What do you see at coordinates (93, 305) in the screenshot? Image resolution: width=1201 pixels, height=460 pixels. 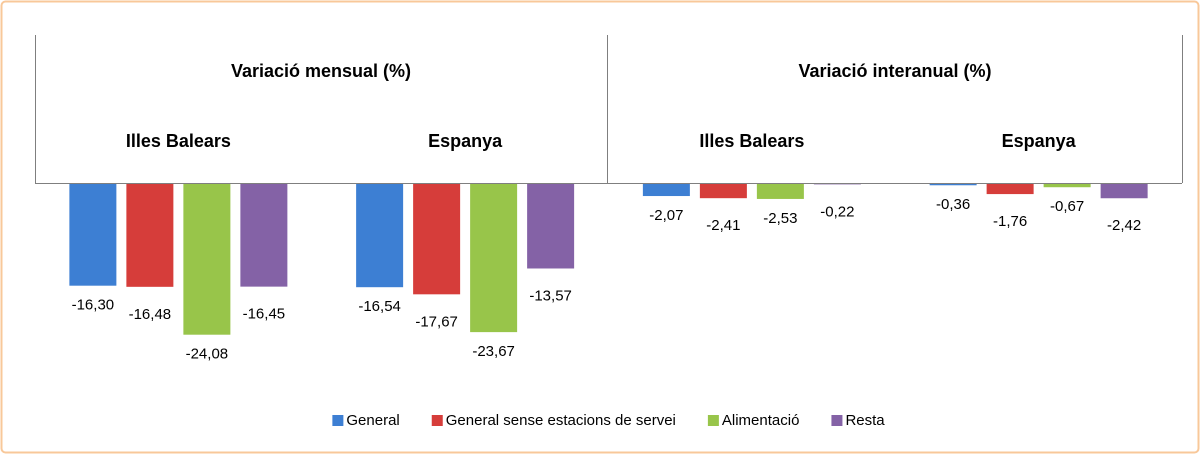 I see `value-label: -16,30` at bounding box center [93, 305].